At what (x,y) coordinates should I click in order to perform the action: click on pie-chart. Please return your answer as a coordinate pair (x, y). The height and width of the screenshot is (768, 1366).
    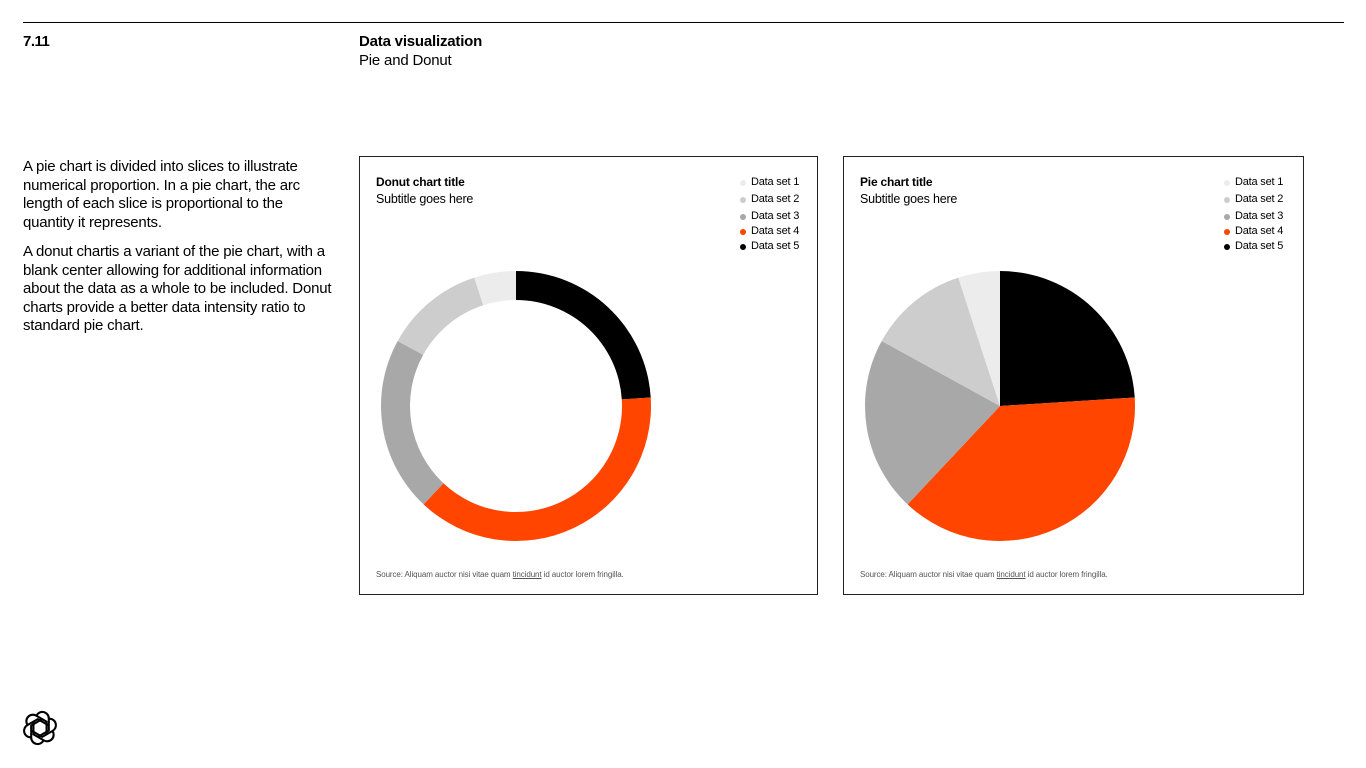
    Looking at the image, I should click on (1000, 406).